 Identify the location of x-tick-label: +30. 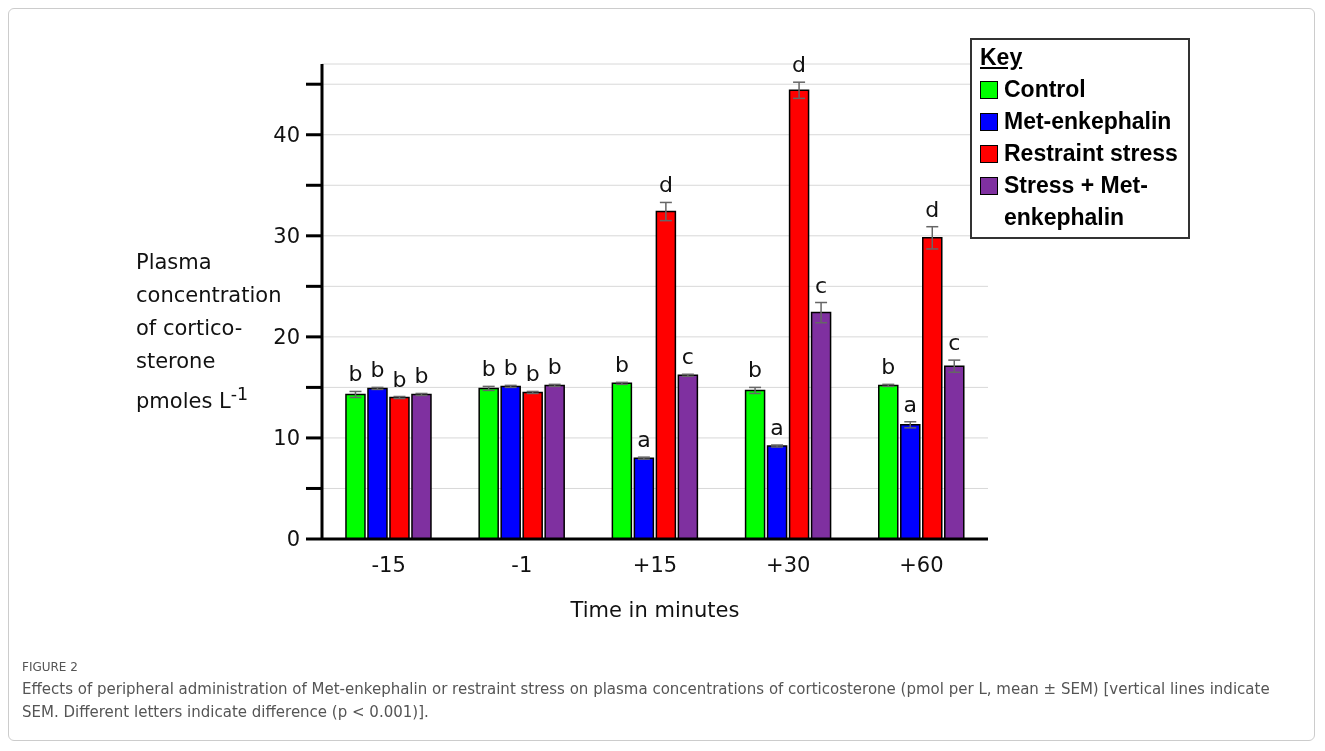
(788, 564).